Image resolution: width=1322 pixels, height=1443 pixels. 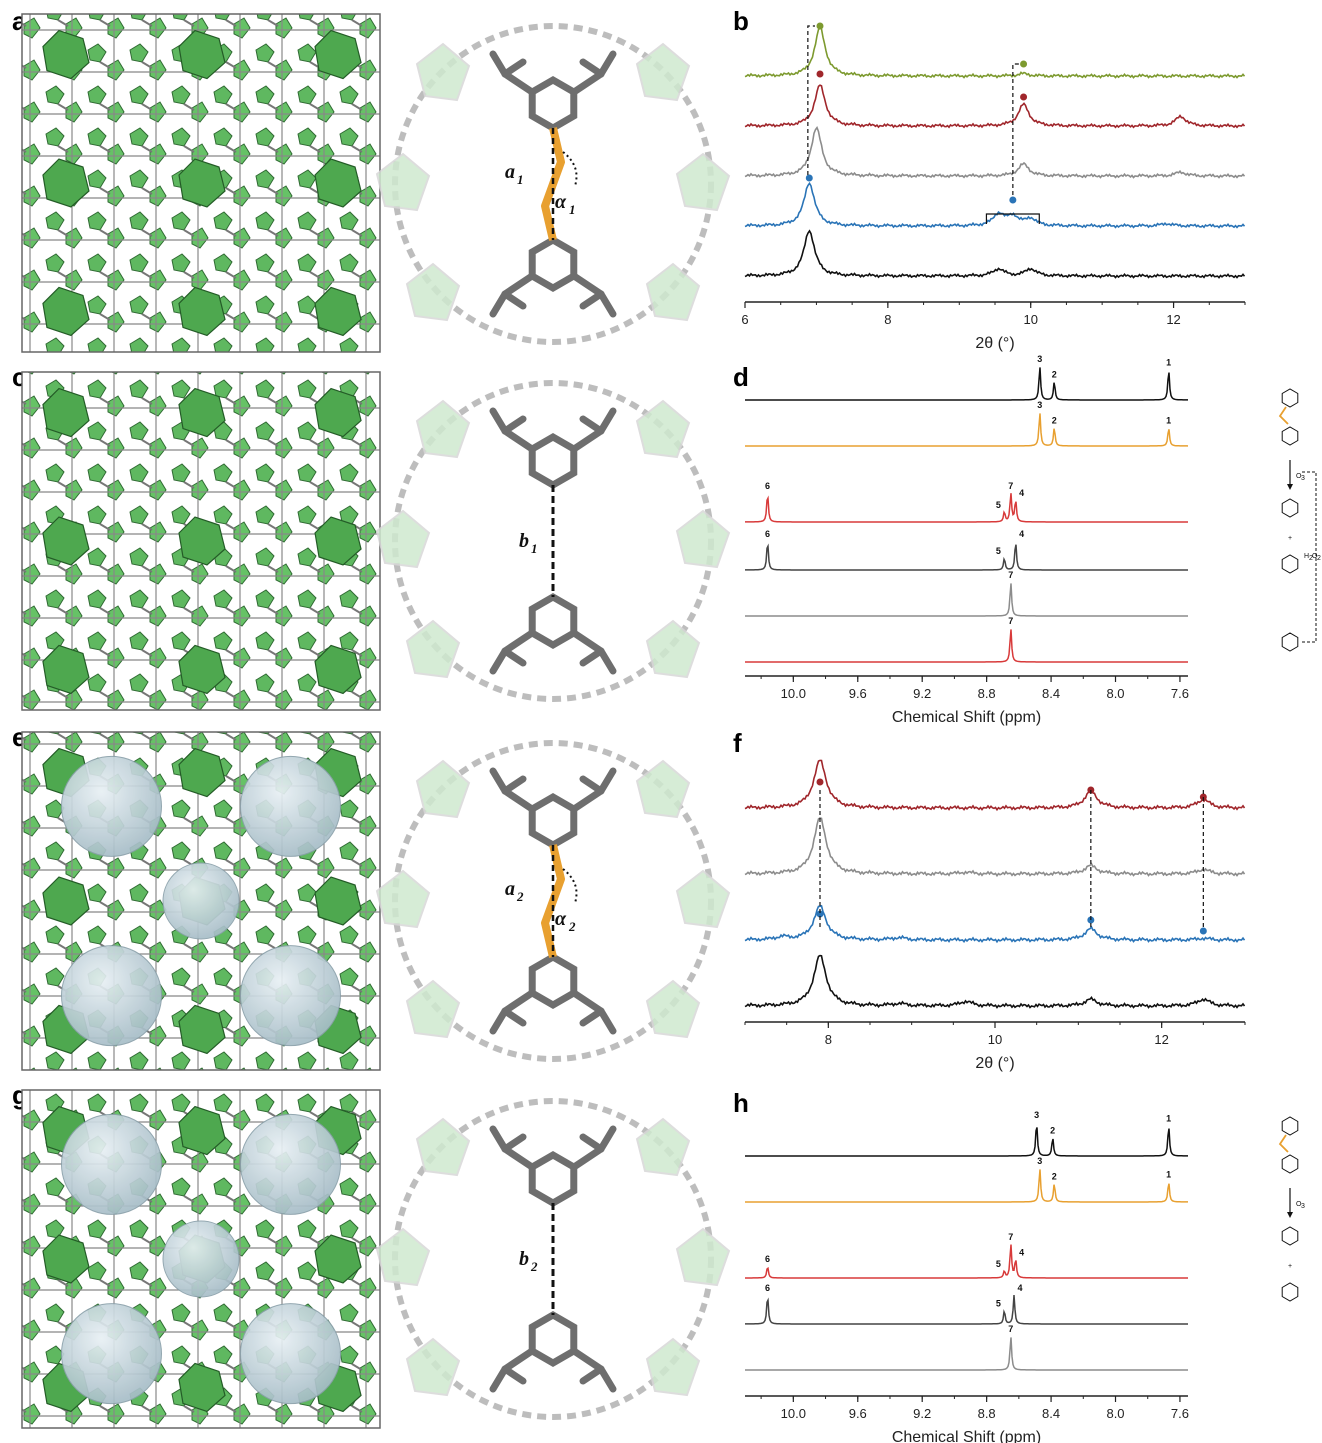 I want to click on shift-guide, so click(x=1016, y=129).